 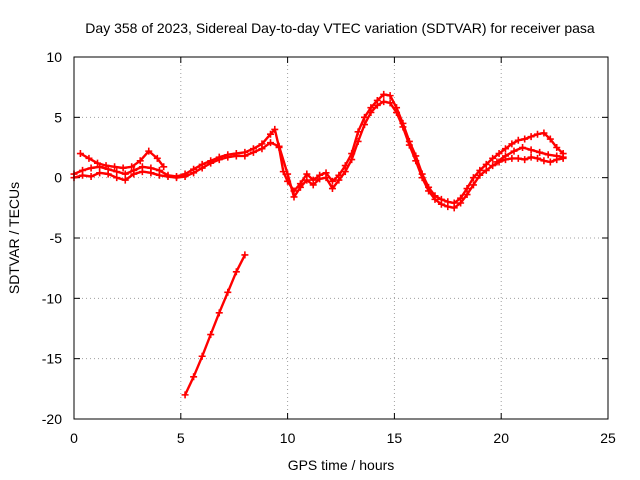 What do you see at coordinates (52, 419) in the screenshot?
I see `y-tick-label: -20` at bounding box center [52, 419].